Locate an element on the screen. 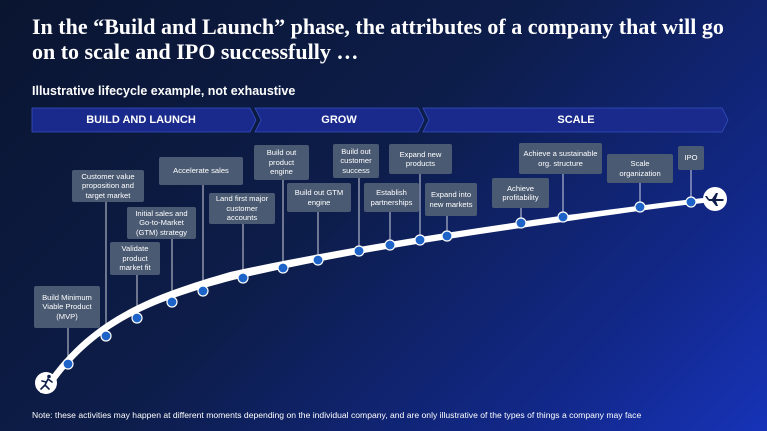 Image resolution: width=767 pixels, height=431 pixels. milestone-label: Achieve profitability is located at coordinates (520, 193).